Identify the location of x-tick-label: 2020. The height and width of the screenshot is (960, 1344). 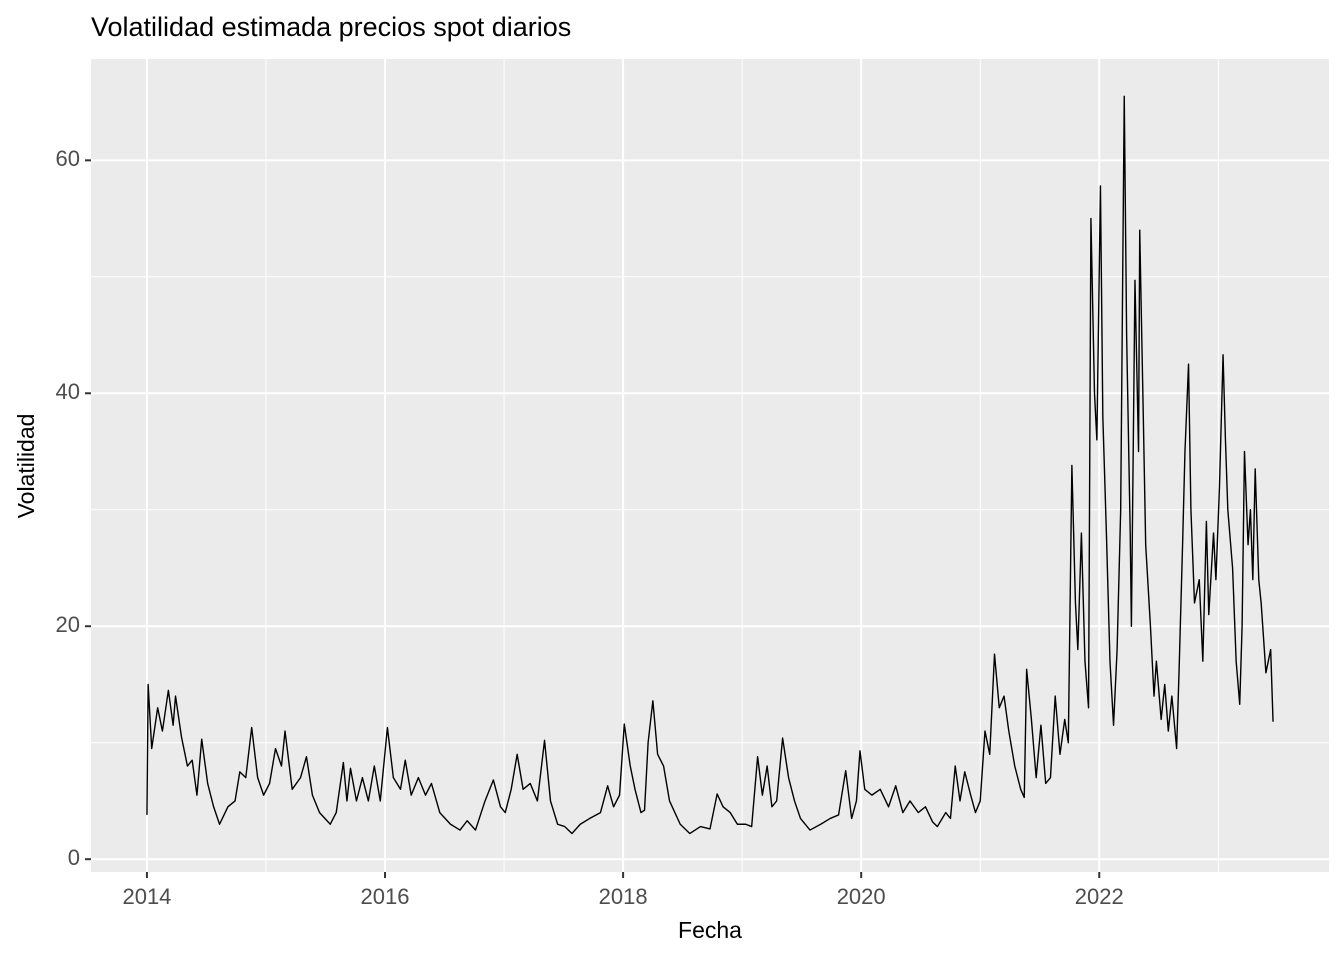
(861, 896).